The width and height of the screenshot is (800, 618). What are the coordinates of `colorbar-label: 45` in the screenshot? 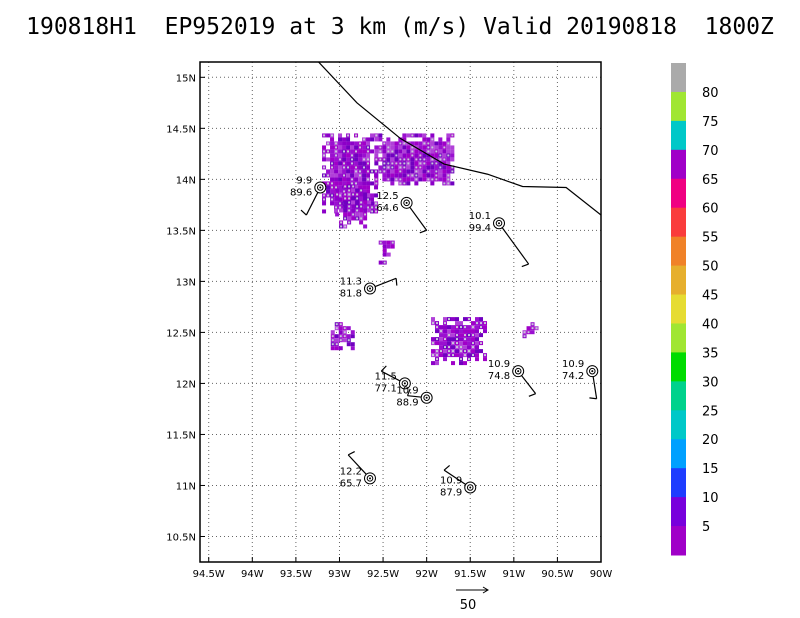 It's located at (710, 296).